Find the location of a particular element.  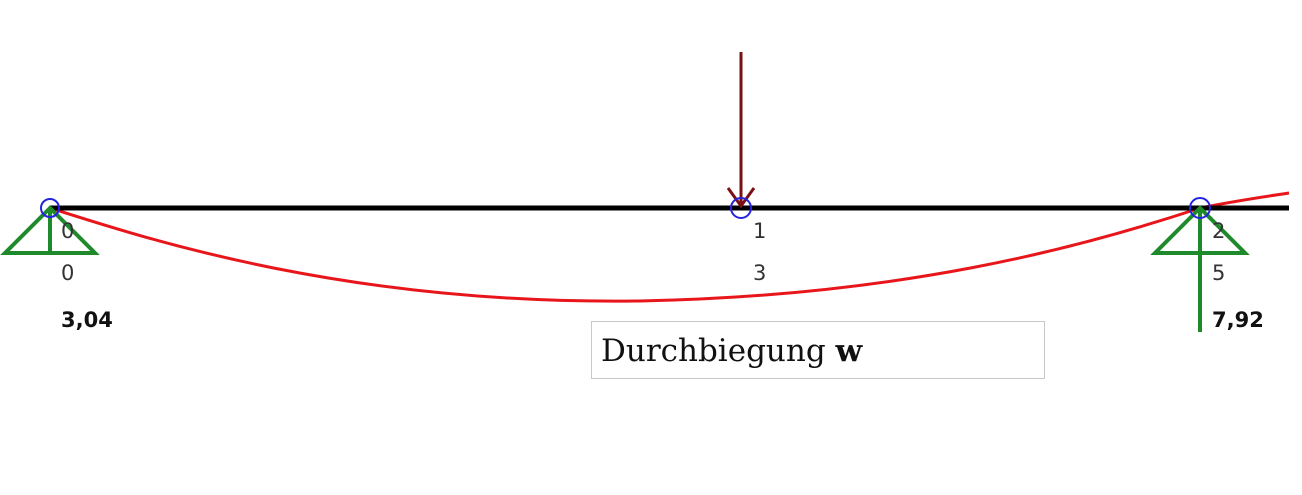

node-2-label: 2 is located at coordinates (1218, 231).